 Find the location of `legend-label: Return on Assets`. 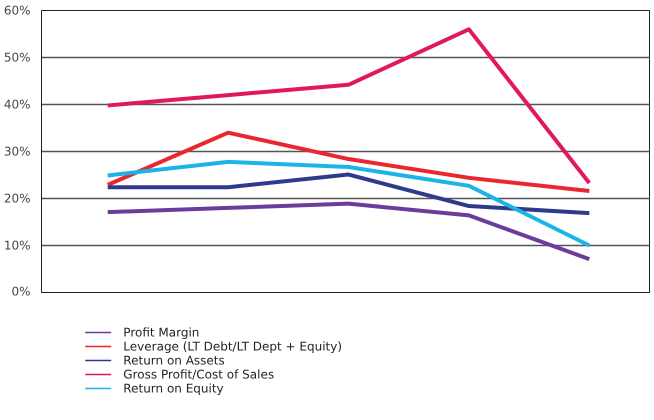

legend-label: Return on Assets is located at coordinates (174, 361).